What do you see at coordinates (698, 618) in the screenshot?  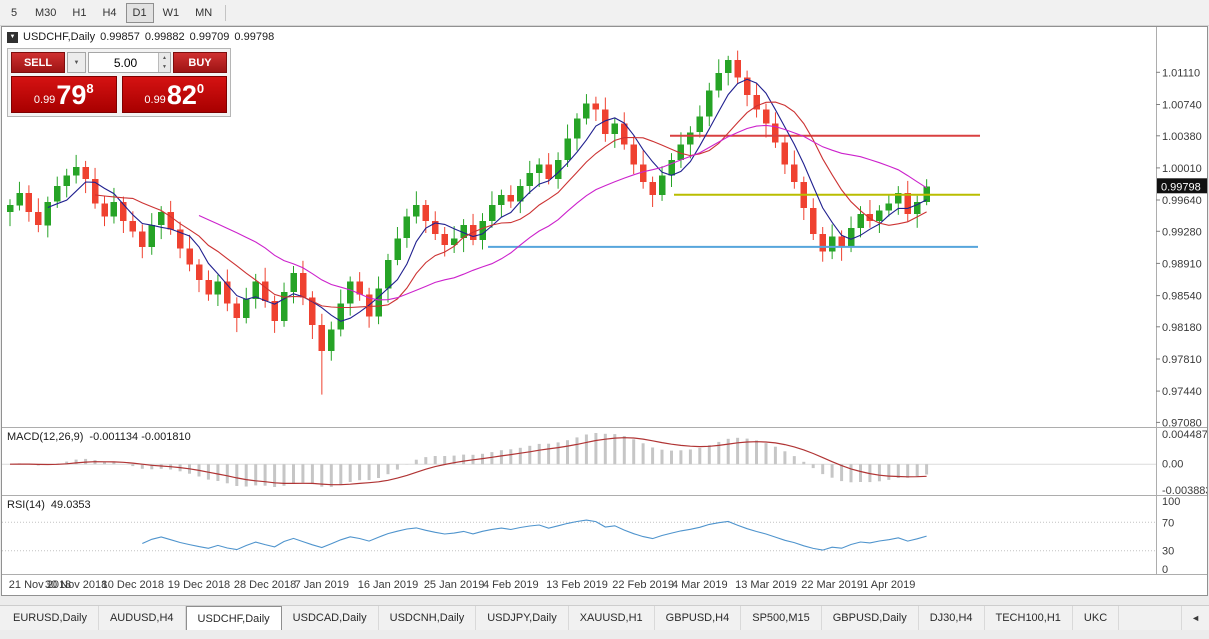 I see `chart-tab-gbpusd-h4: GBPUSD,H4` at bounding box center [698, 618].